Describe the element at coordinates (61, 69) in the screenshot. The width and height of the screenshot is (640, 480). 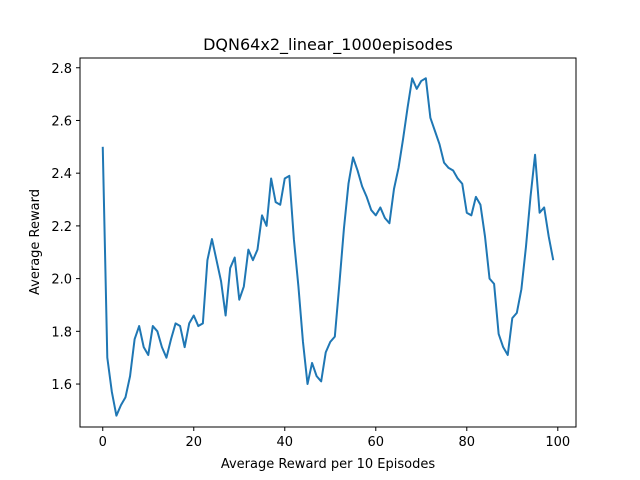
I see `y-tick-label: 2.8` at that location.